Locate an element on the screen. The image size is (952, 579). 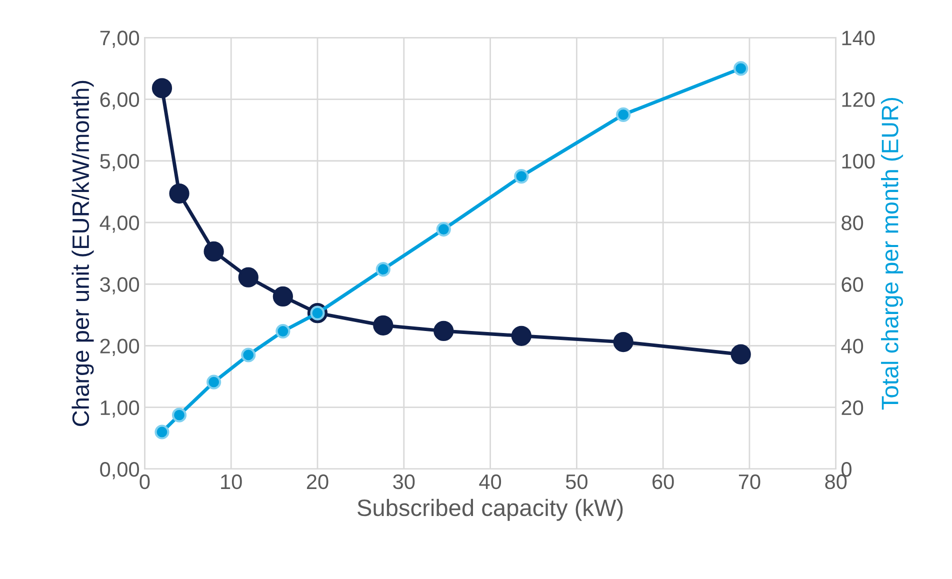
x-tick-label: 40 is located at coordinates (490, 482).